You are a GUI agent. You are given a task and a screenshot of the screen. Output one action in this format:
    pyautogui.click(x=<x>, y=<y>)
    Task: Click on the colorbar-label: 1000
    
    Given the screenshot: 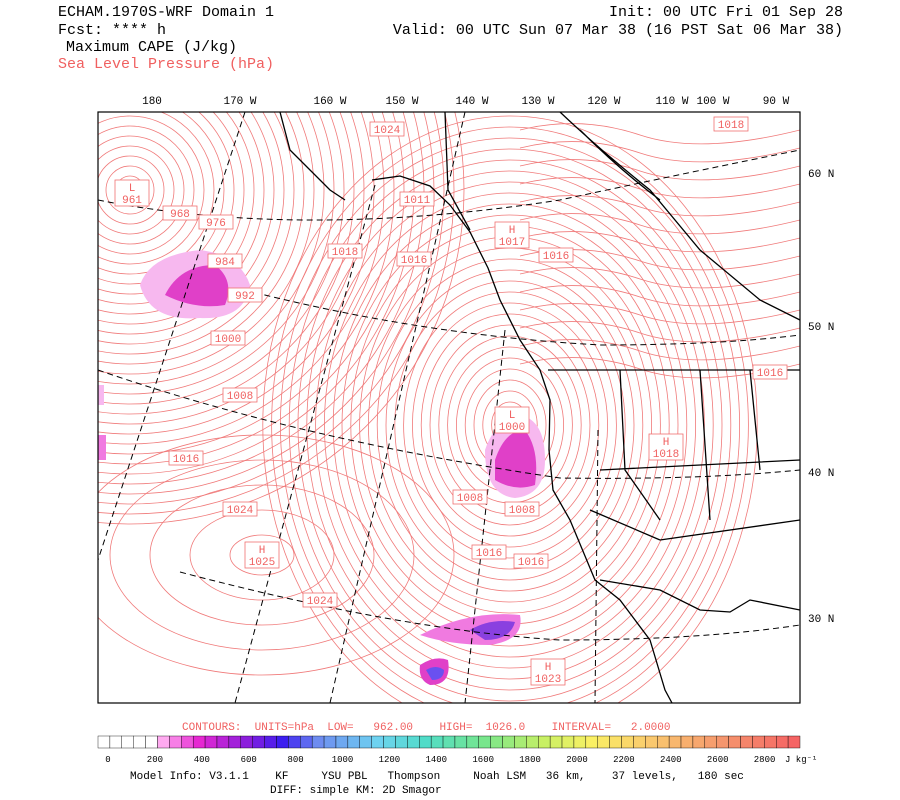 What is the action you would take?
    pyautogui.click(x=343, y=760)
    